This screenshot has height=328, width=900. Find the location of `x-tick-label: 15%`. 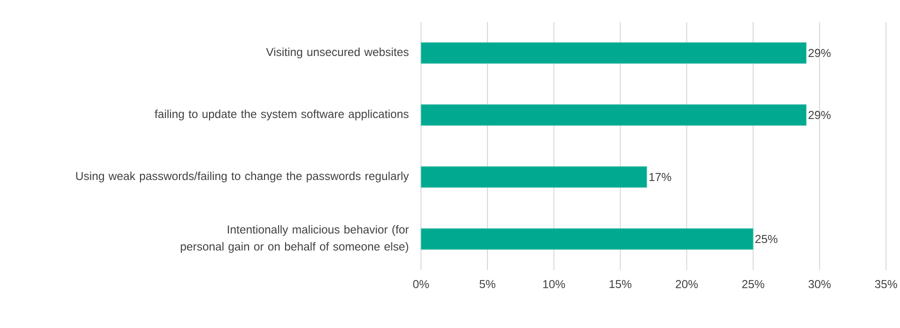

x-tick-label: 15% is located at coordinates (621, 284).